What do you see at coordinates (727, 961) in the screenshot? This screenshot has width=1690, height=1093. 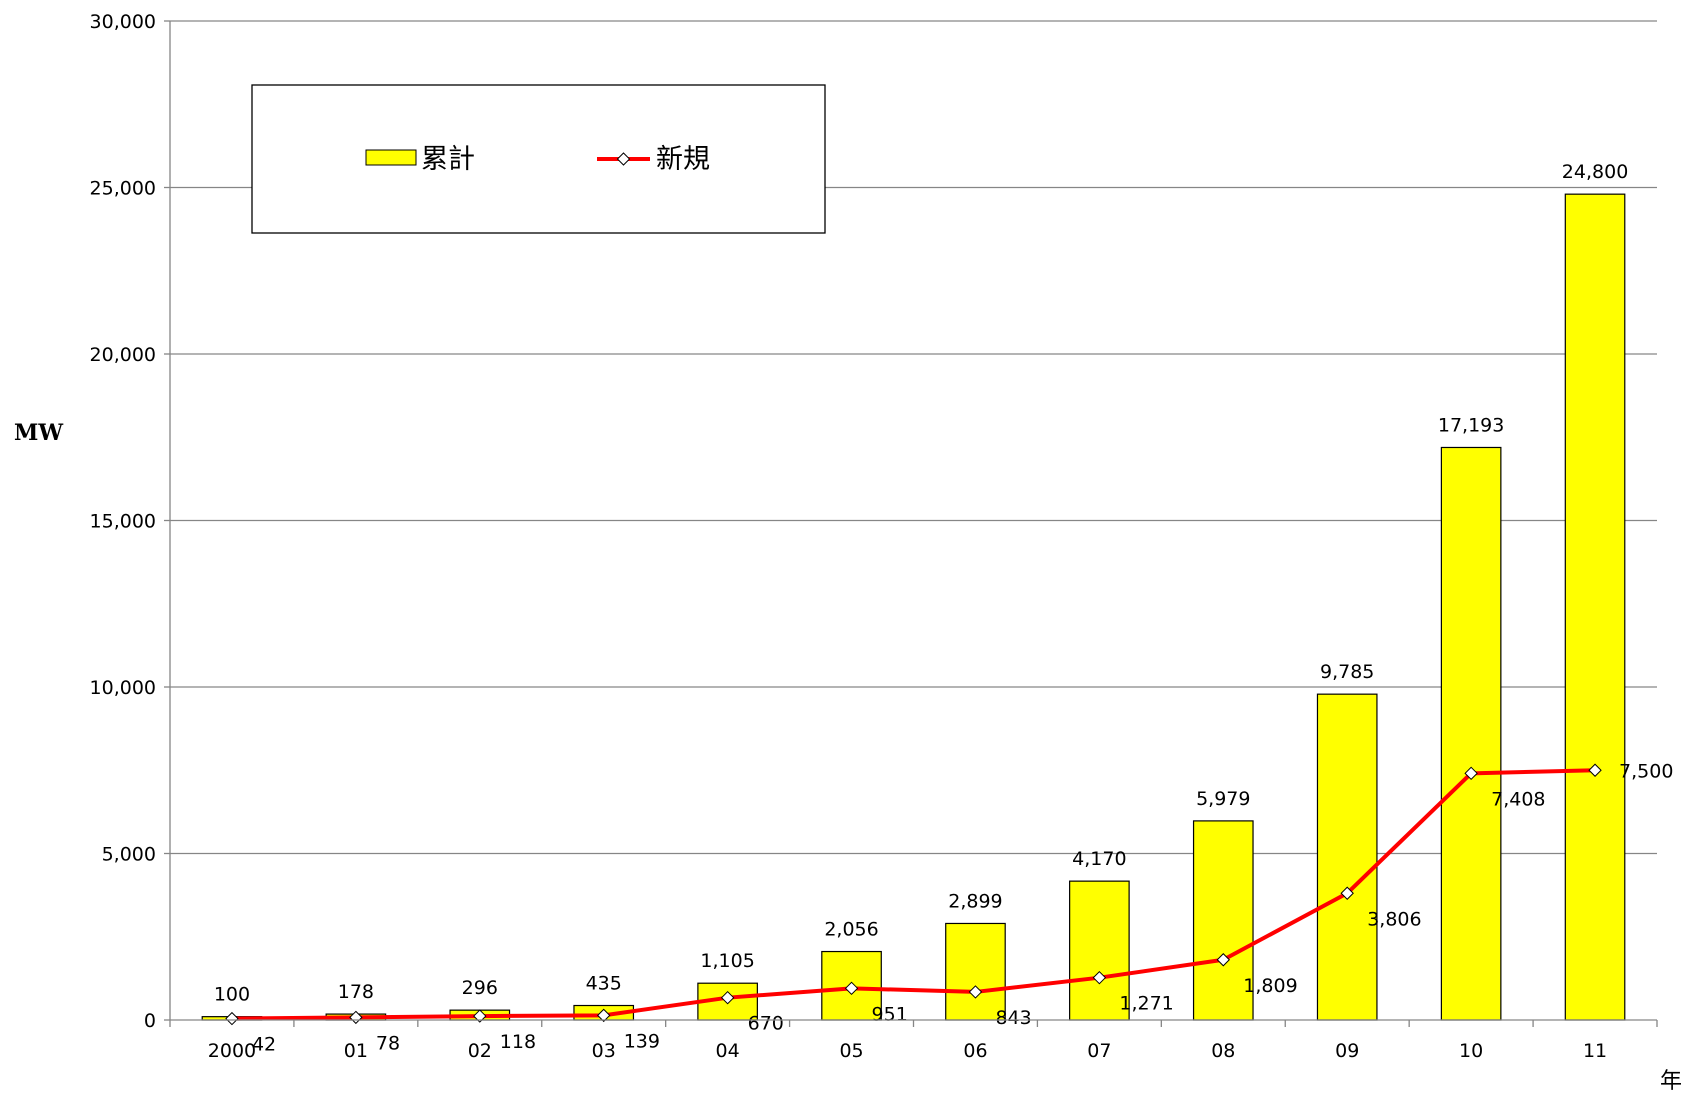 I see `bar-label-04: 1,105` at bounding box center [727, 961].